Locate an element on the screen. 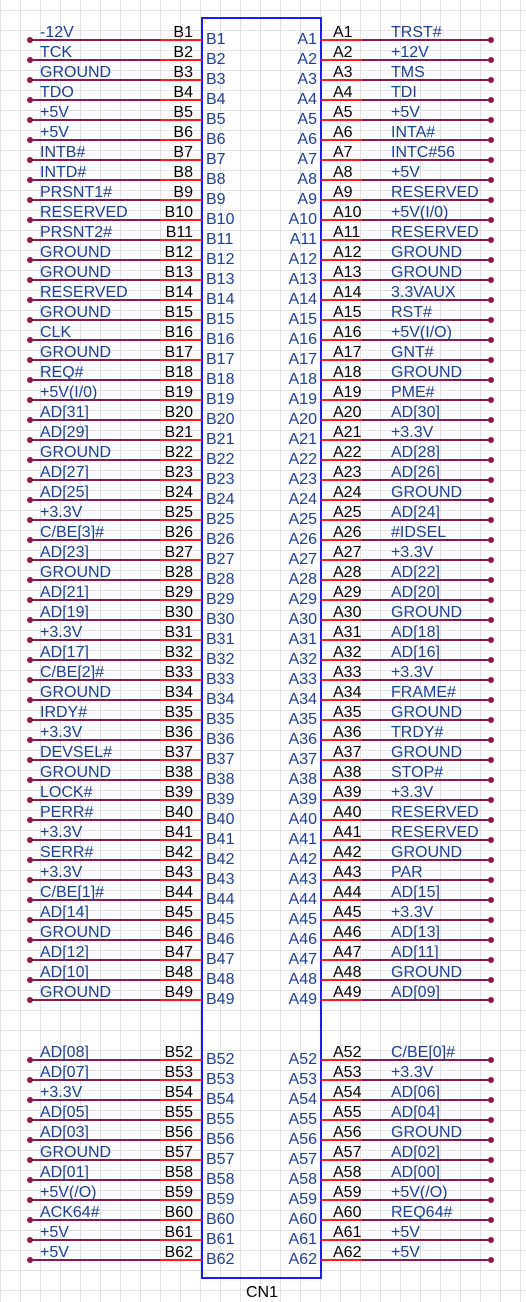 The width and height of the screenshot is (526, 1302). net-label: TMS is located at coordinates (408, 72).